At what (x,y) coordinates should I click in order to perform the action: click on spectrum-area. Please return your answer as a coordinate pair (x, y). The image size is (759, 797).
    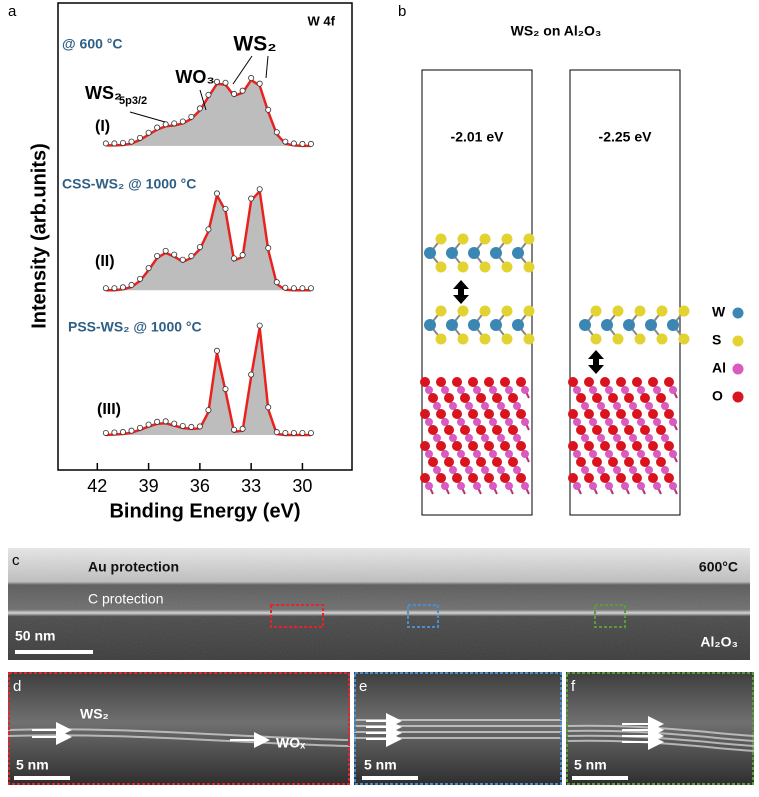
    Looking at the image, I should click on (208, 113).